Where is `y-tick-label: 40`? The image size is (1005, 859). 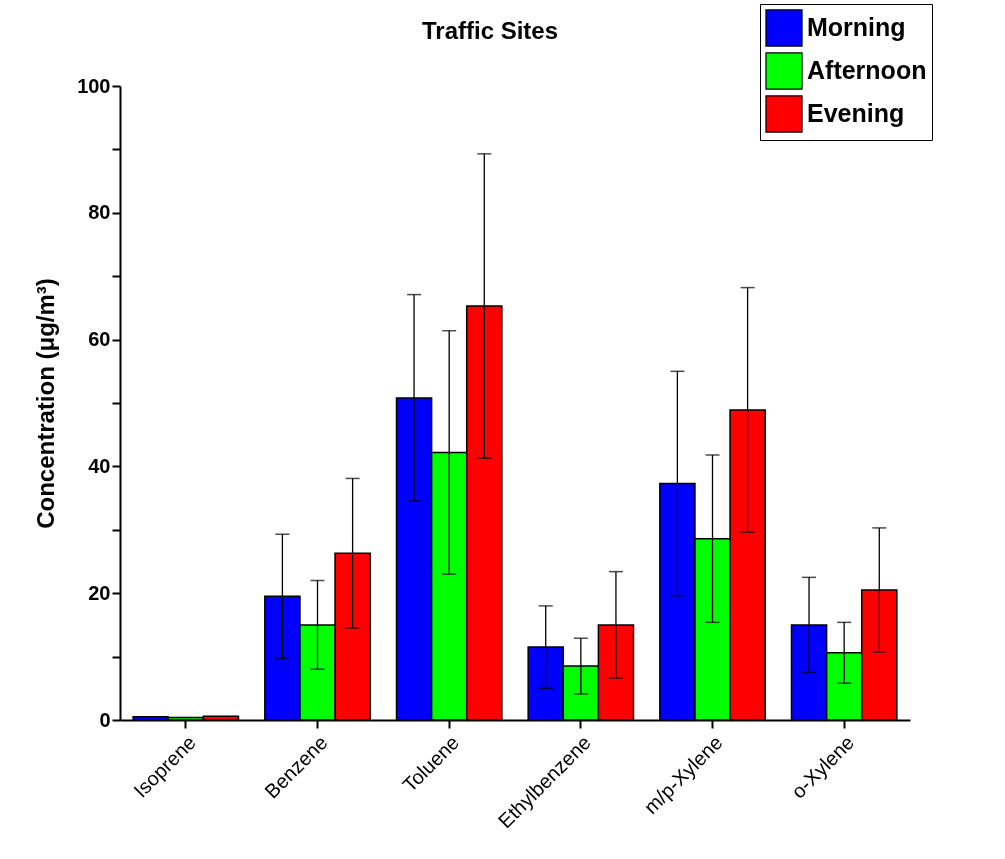 y-tick-label: 40 is located at coordinates (99, 465).